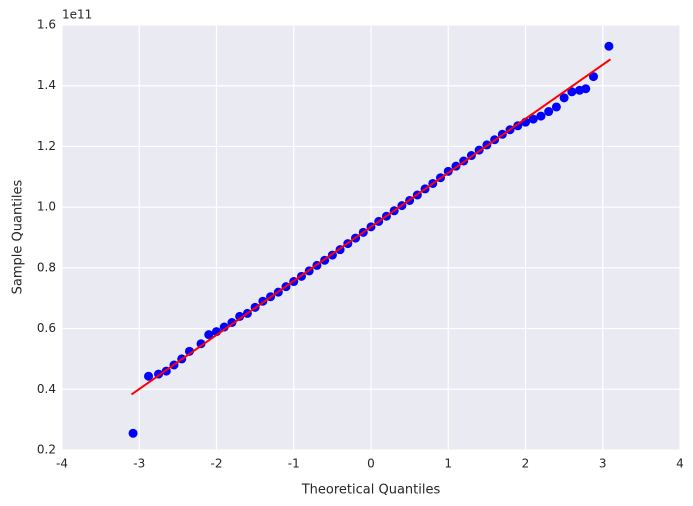  I want to click on y-tick-label: 0.4, so click(46, 389).